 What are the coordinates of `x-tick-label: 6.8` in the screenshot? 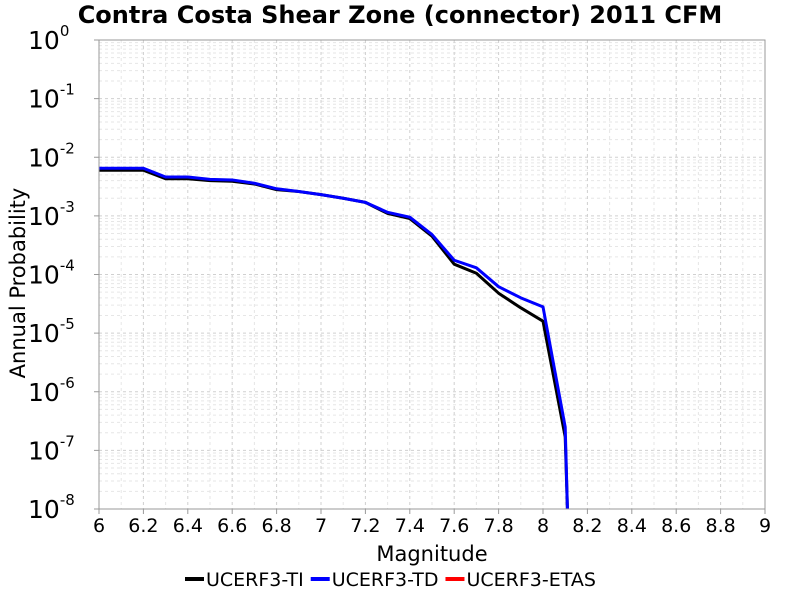 It's located at (276, 526).